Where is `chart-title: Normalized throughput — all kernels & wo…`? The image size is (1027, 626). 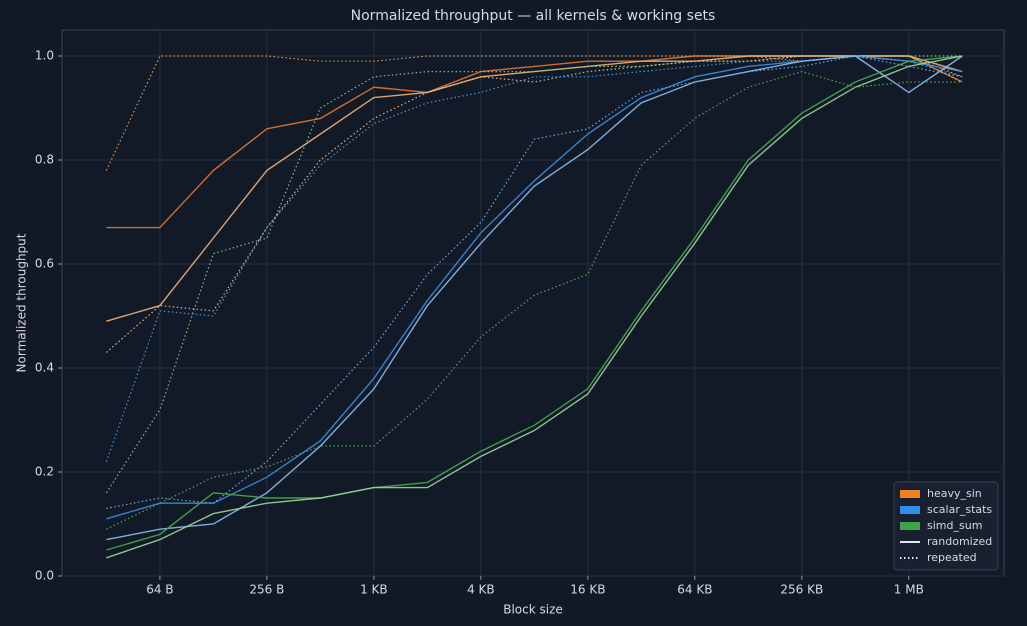
chart-title: Normalized throughput — all kernels & wo… is located at coordinates (533, 16).